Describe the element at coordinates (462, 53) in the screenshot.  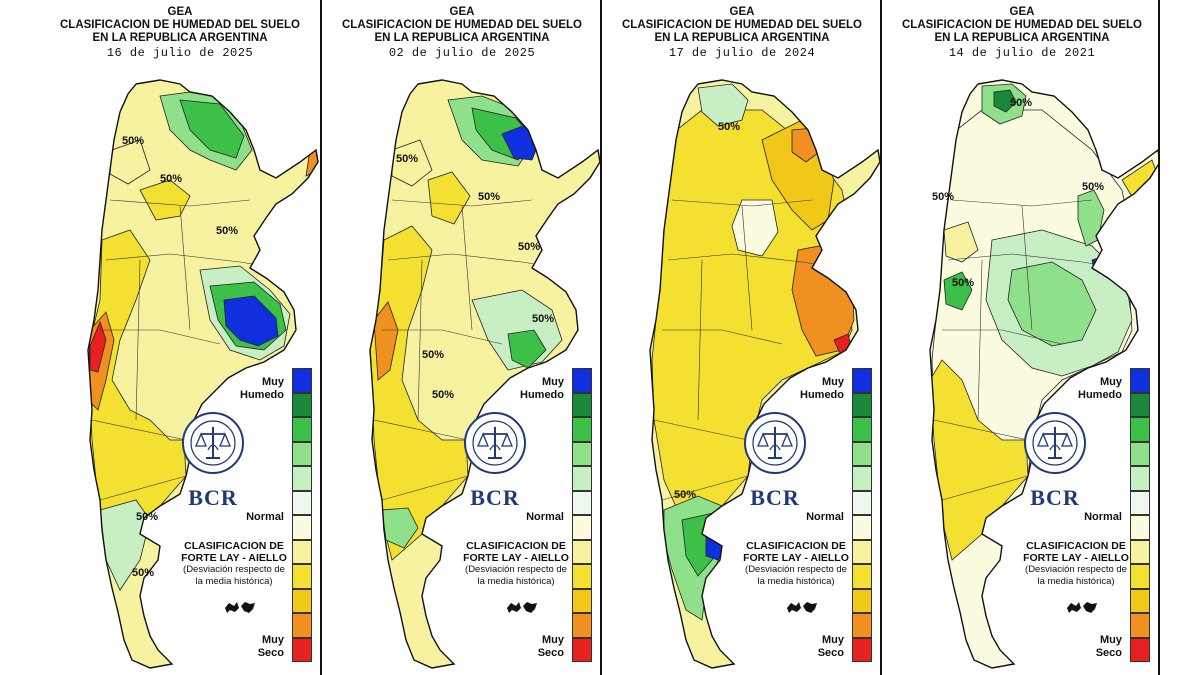
I see `map-date: 02 de julio de 2025` at that location.